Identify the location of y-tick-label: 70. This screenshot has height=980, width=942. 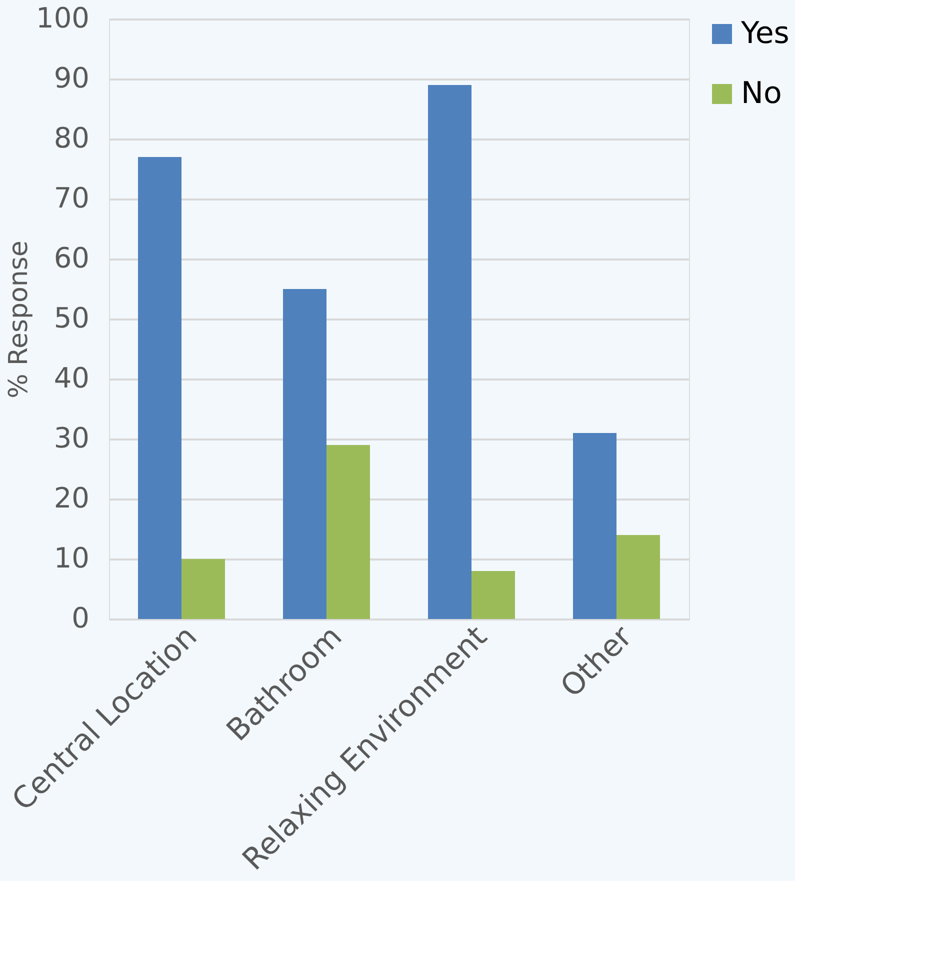
(72, 198).